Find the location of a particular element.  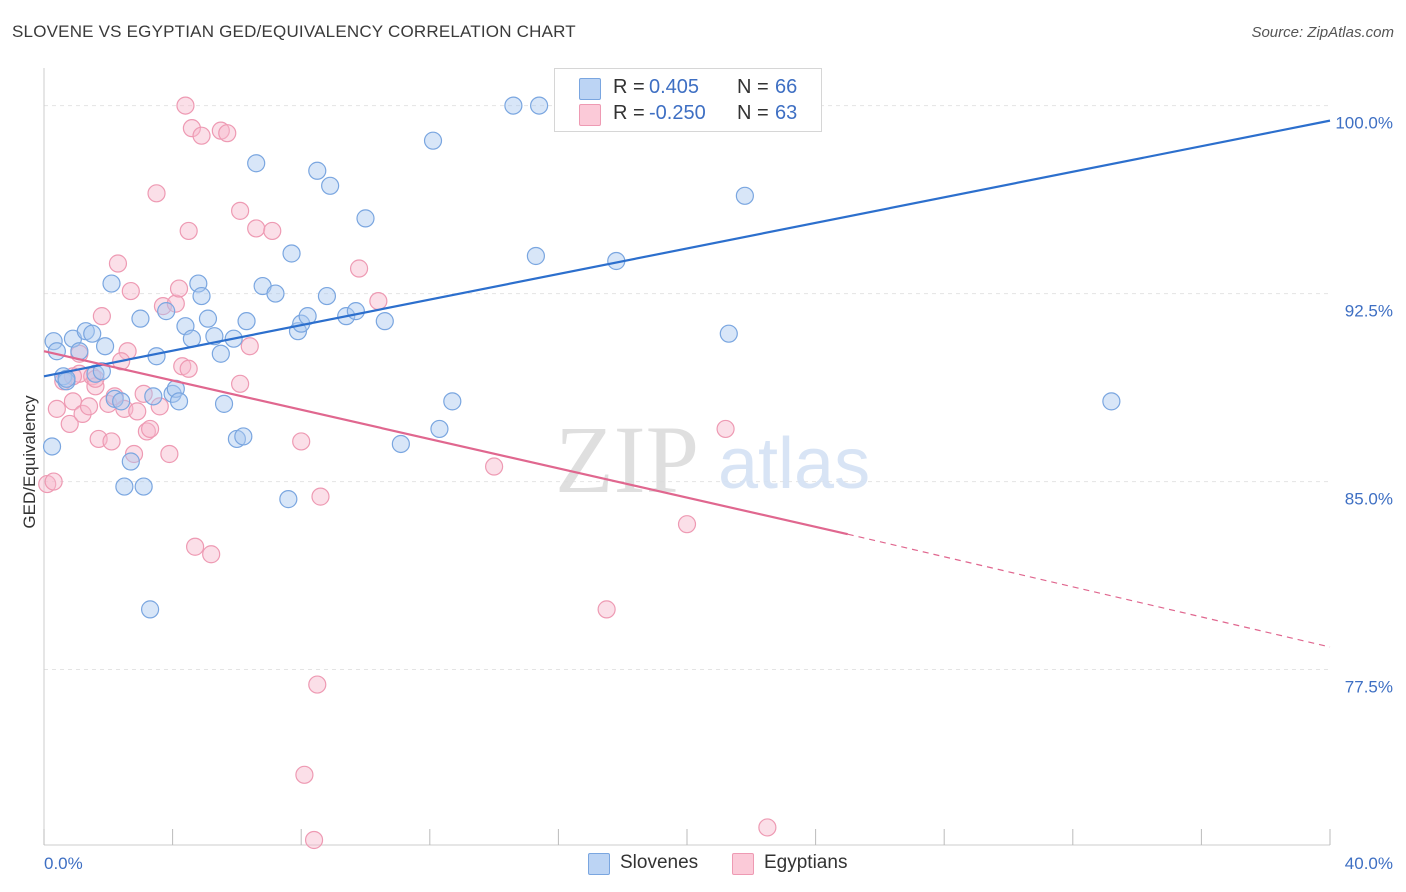

legend-n-value: 66 is located at coordinates (786, 87).